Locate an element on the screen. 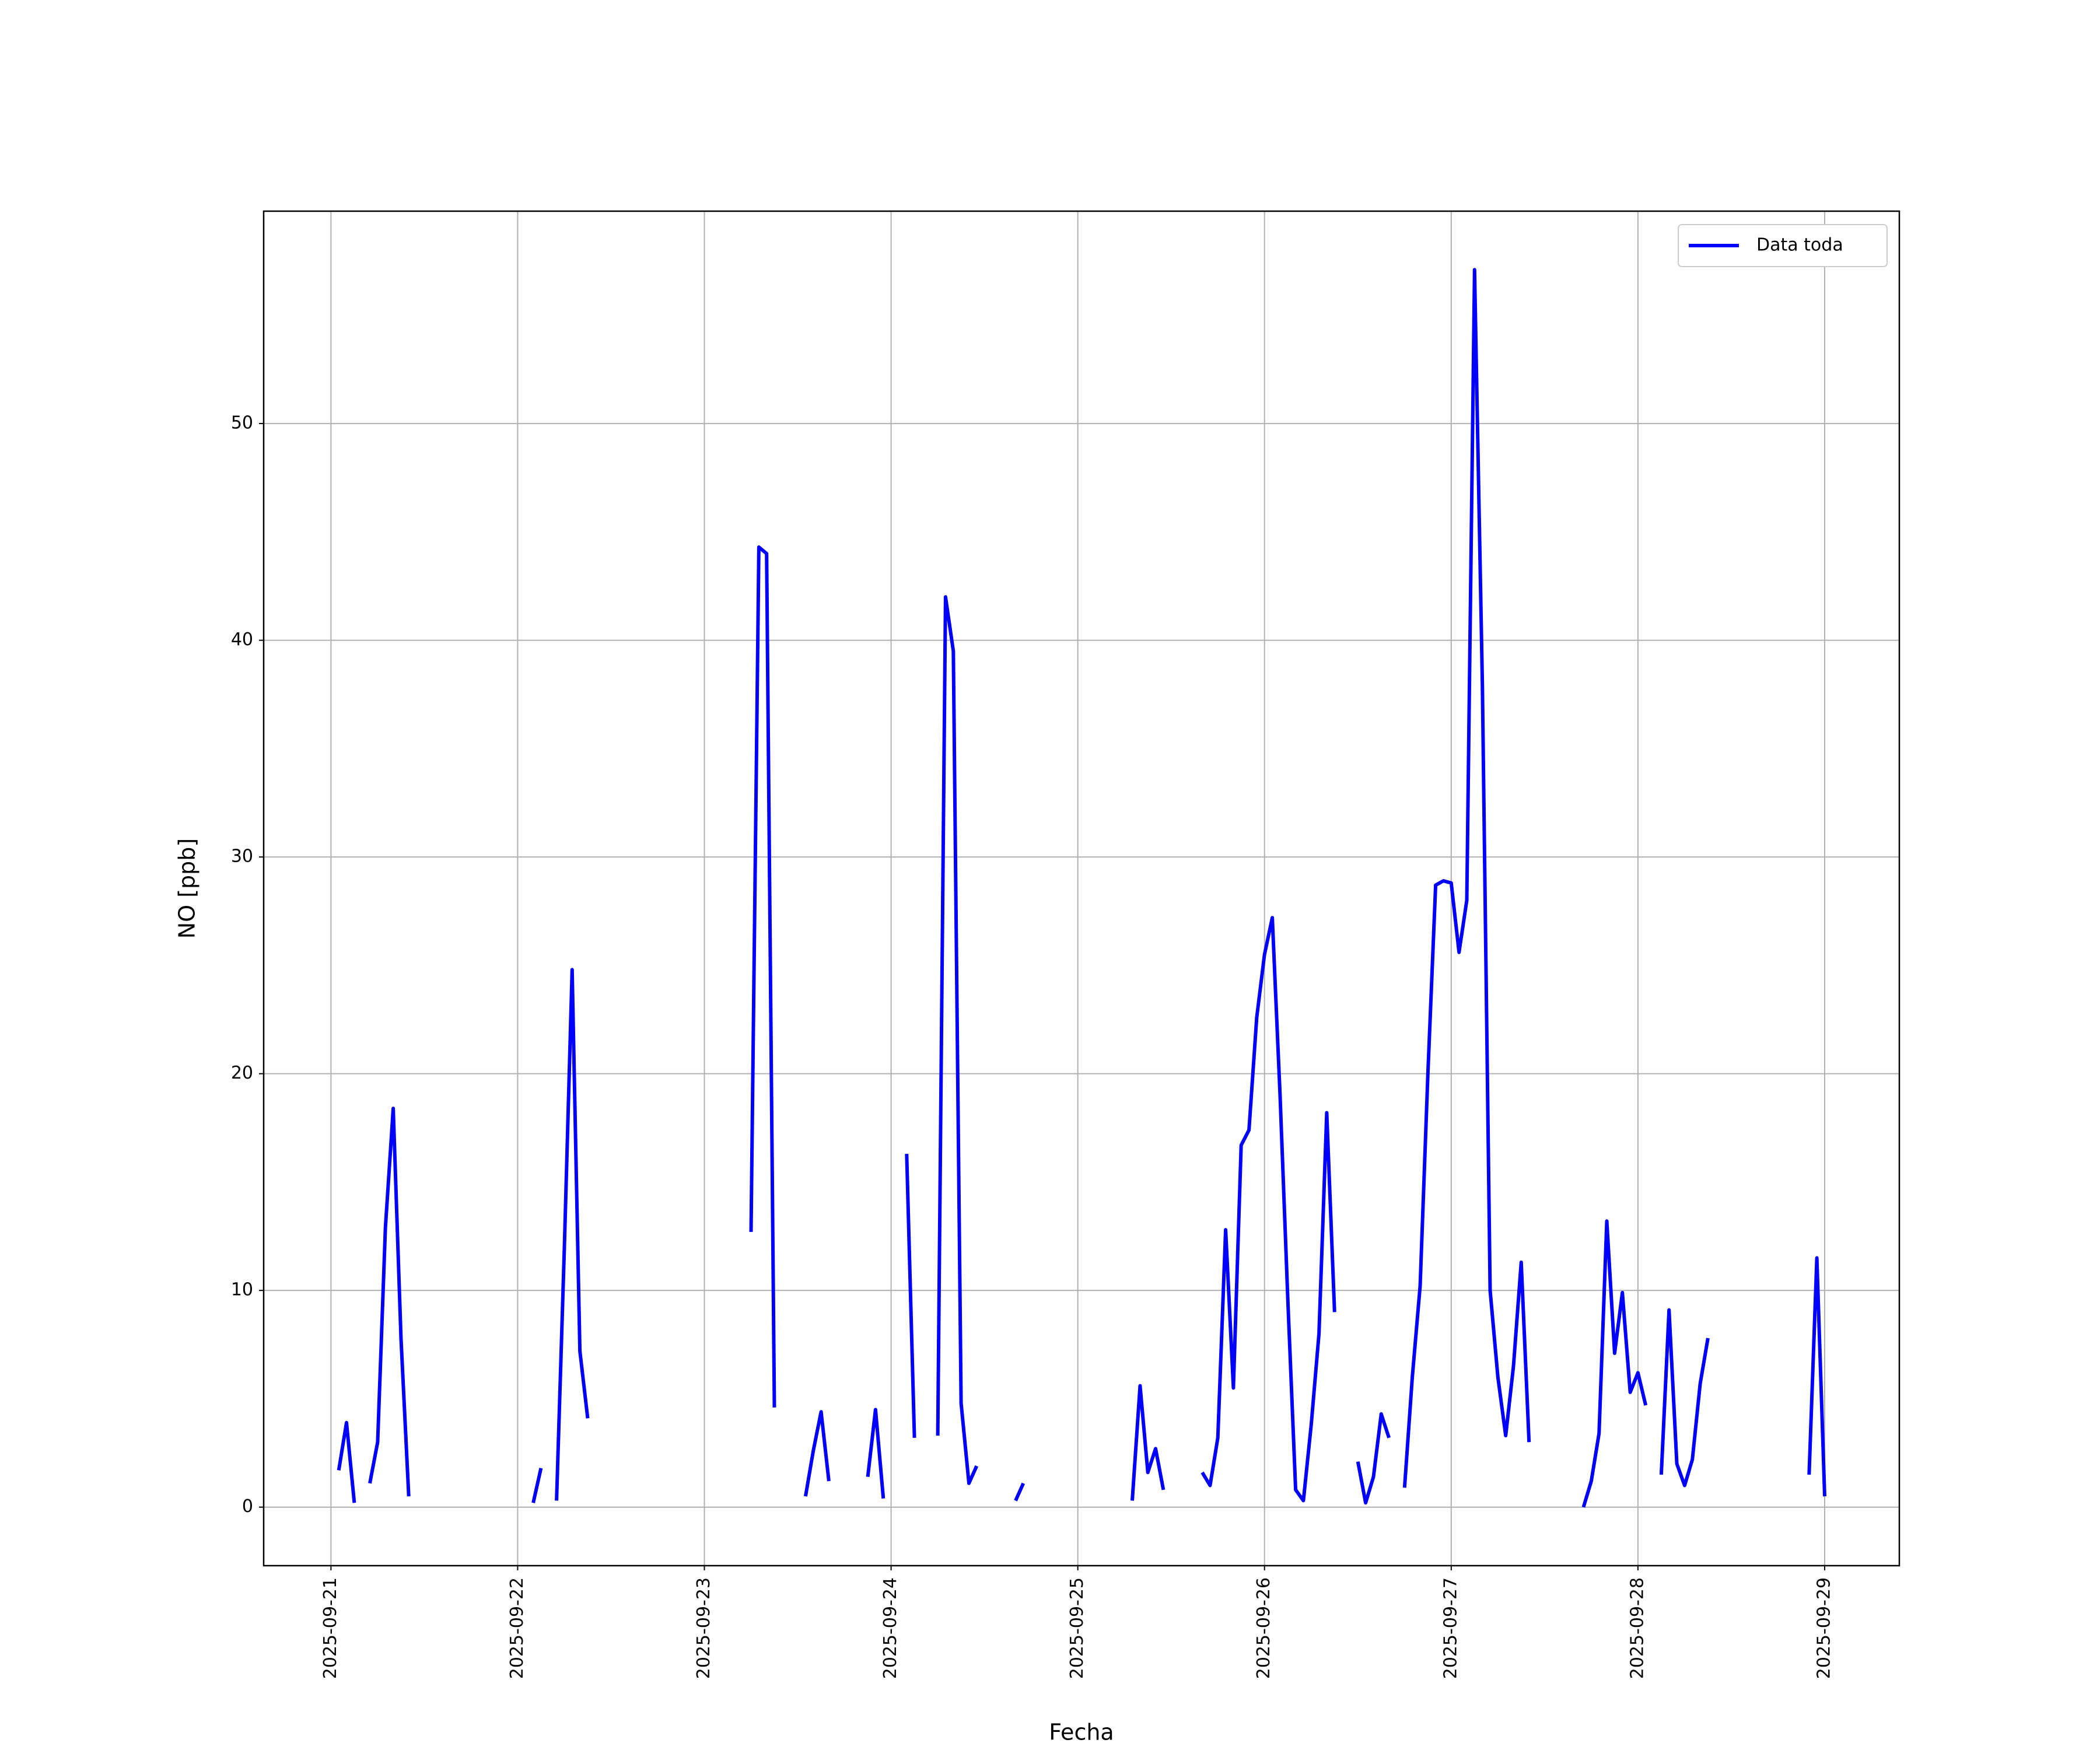 This screenshot has width=2100, height=1750. x-tick-label: 2025-09-27 is located at coordinates (1450, 1628).